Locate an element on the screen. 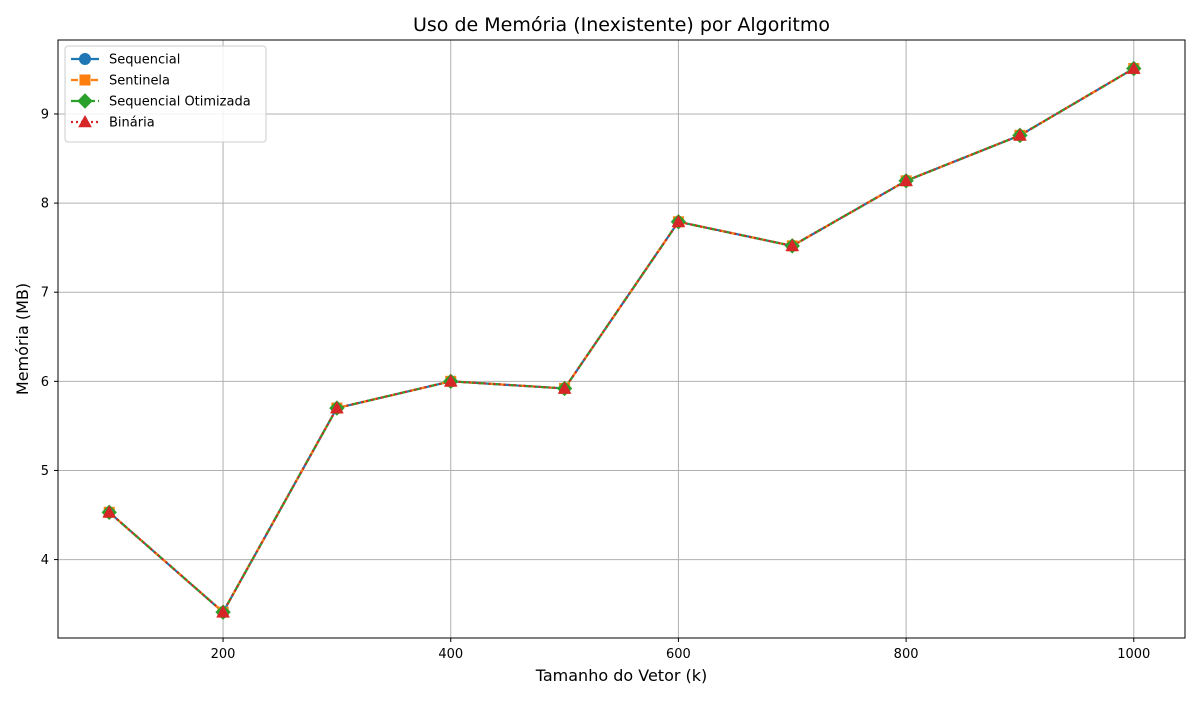  x-tick-label: 400 is located at coordinates (450, 654).